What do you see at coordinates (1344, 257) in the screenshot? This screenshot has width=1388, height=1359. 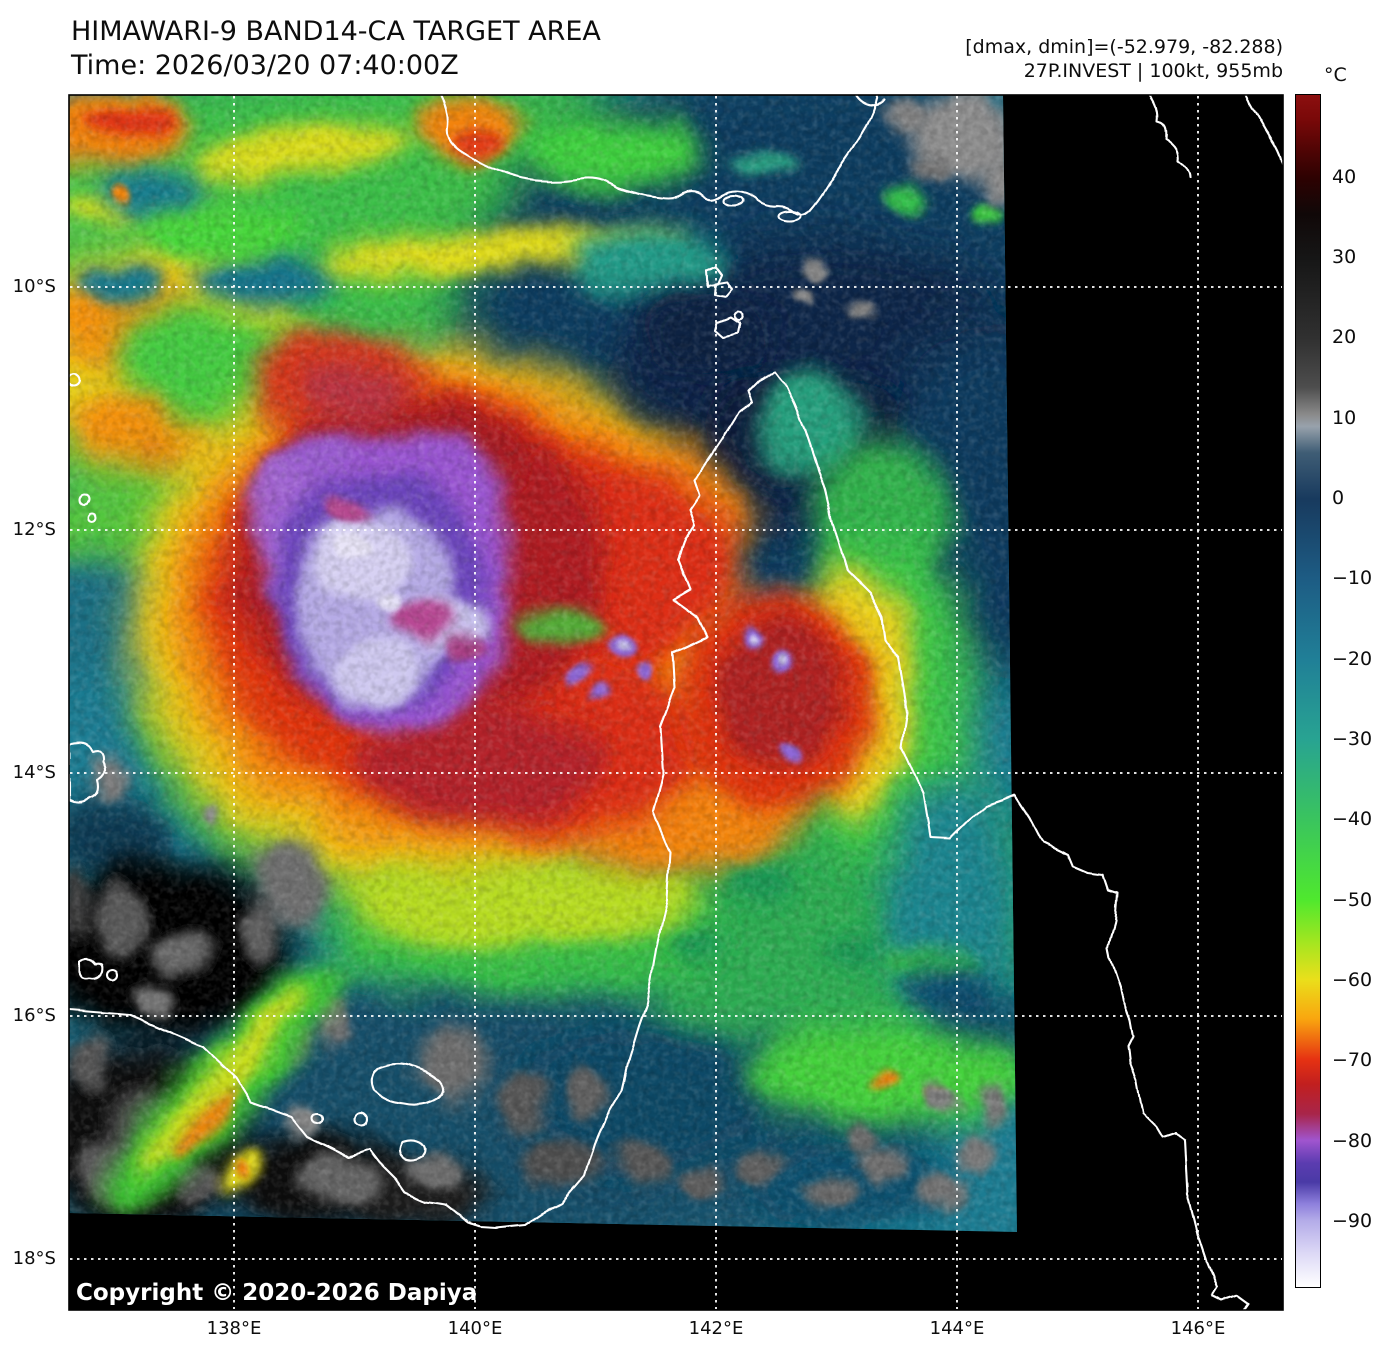 I see `colorbar-tick-label: 30` at bounding box center [1344, 257].